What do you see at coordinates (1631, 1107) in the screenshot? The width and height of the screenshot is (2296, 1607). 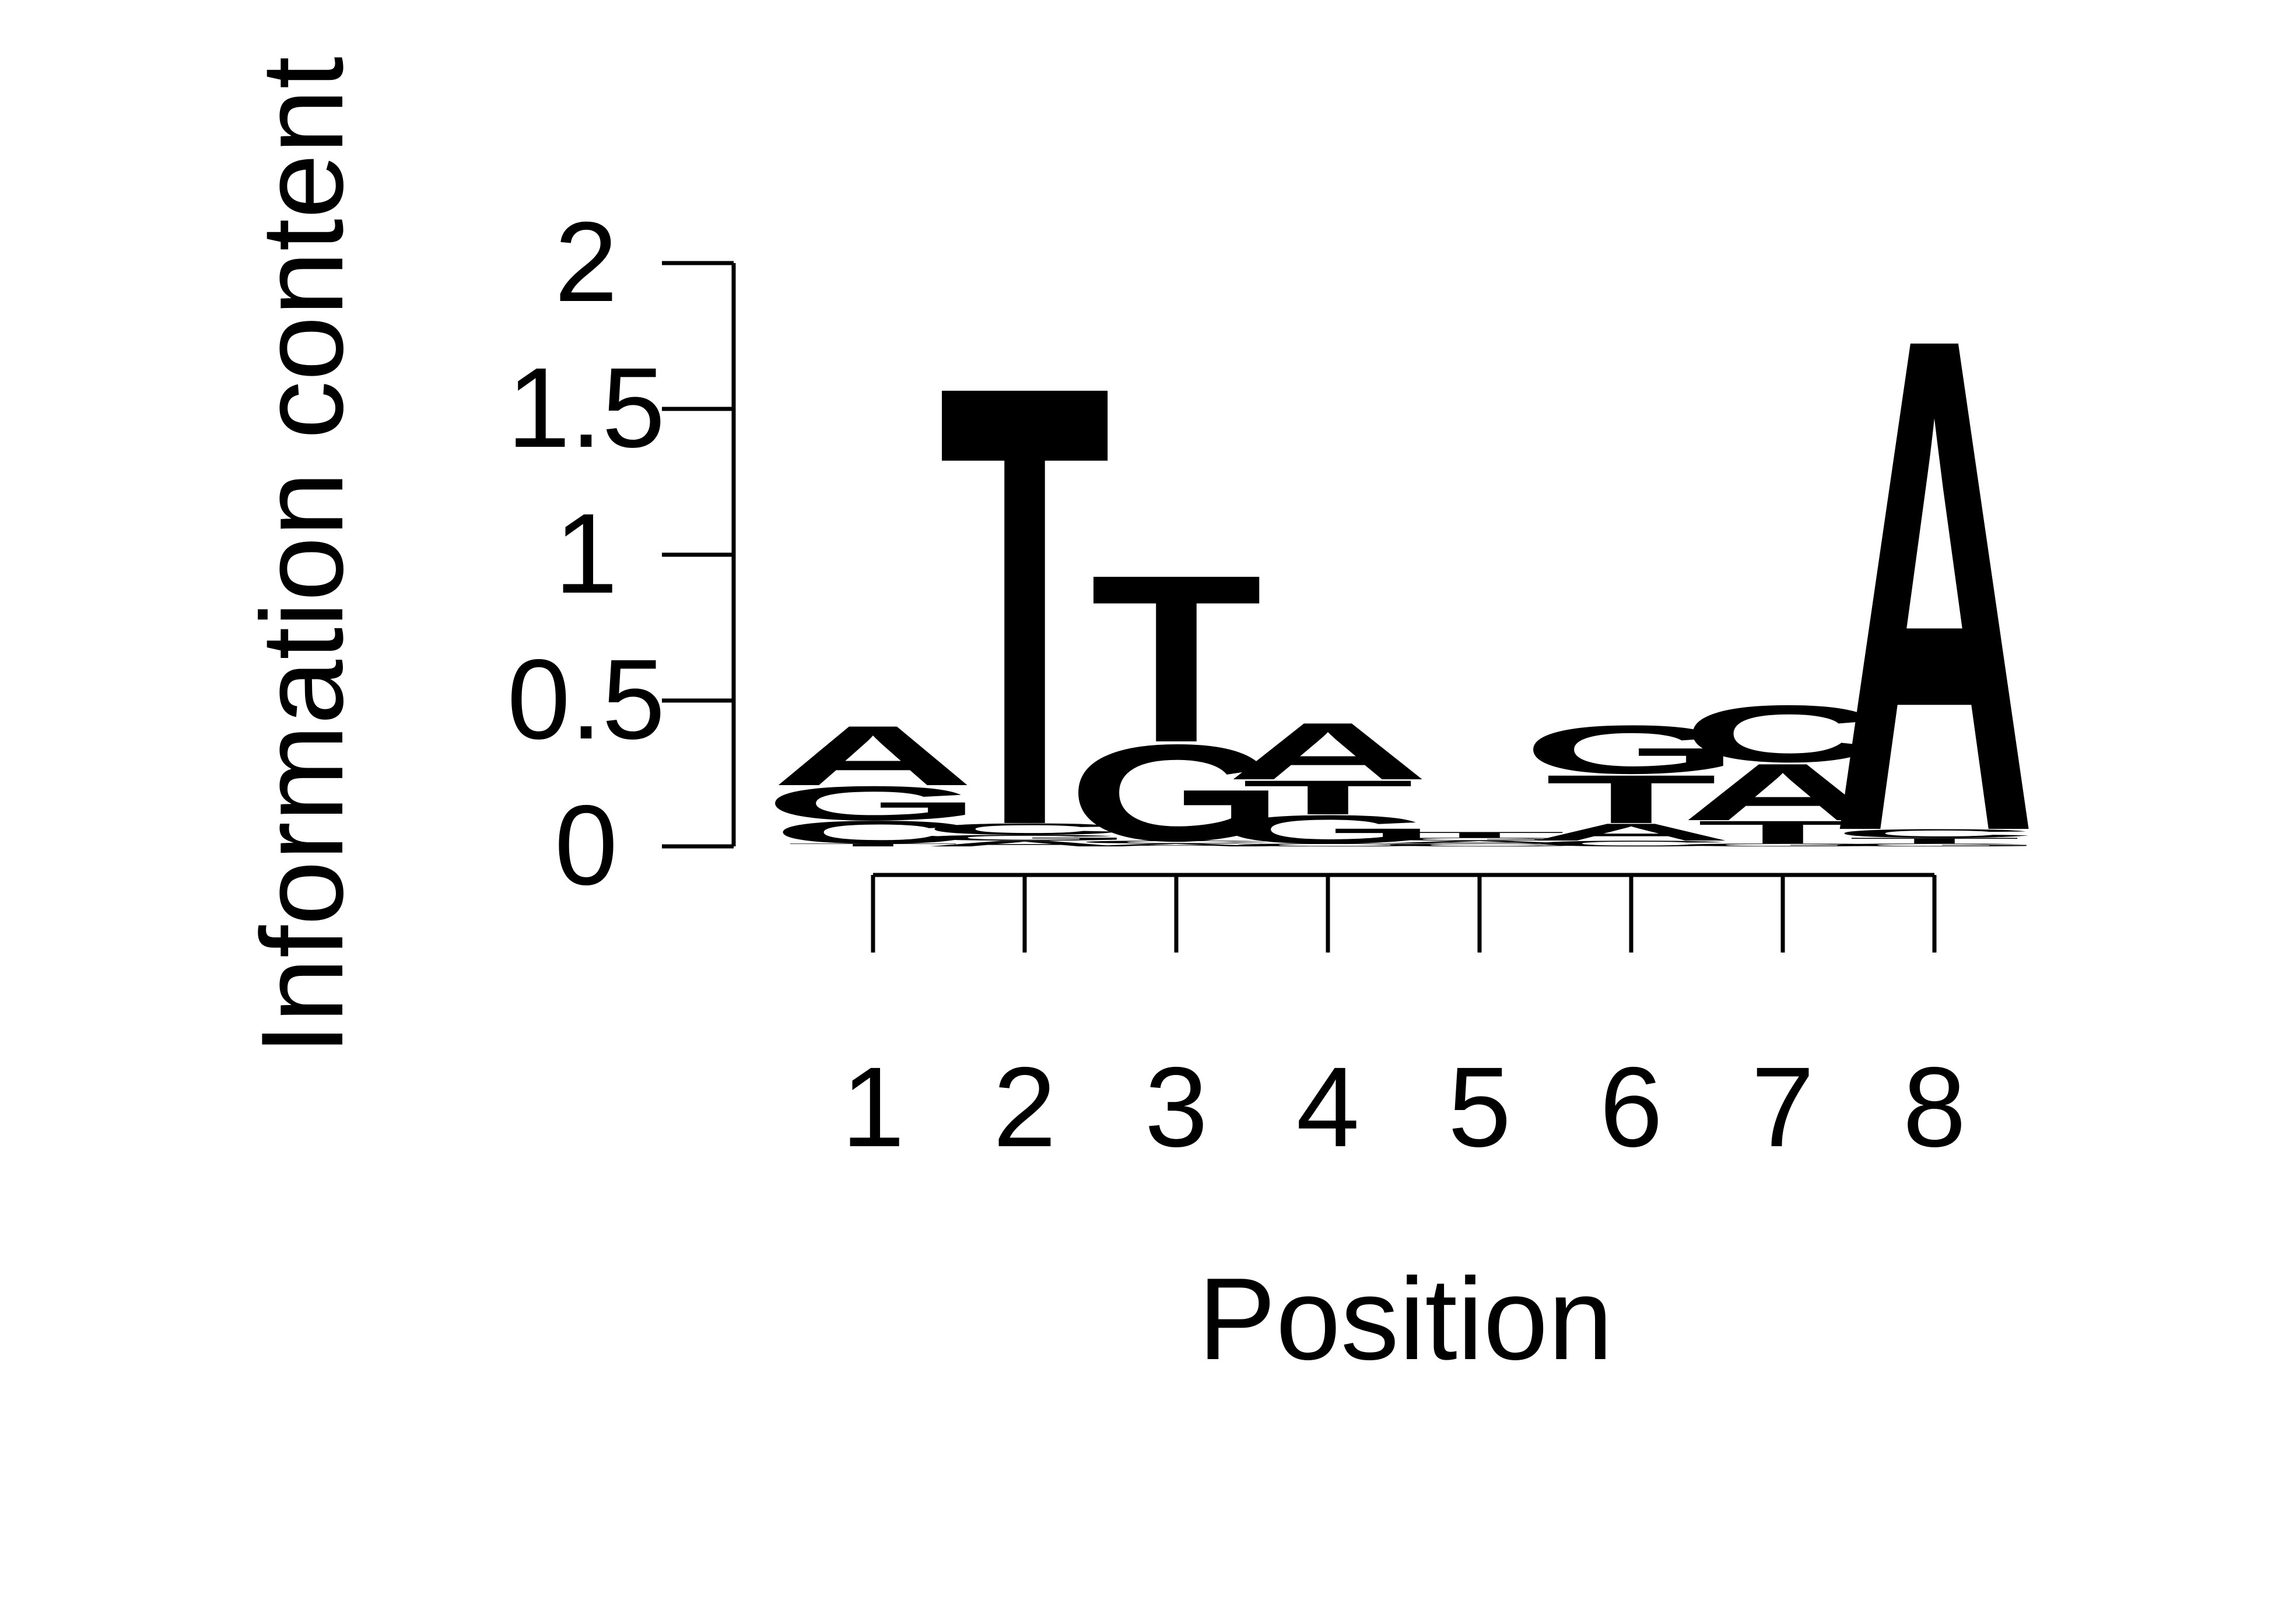 I see `x-tick-label: 6` at bounding box center [1631, 1107].